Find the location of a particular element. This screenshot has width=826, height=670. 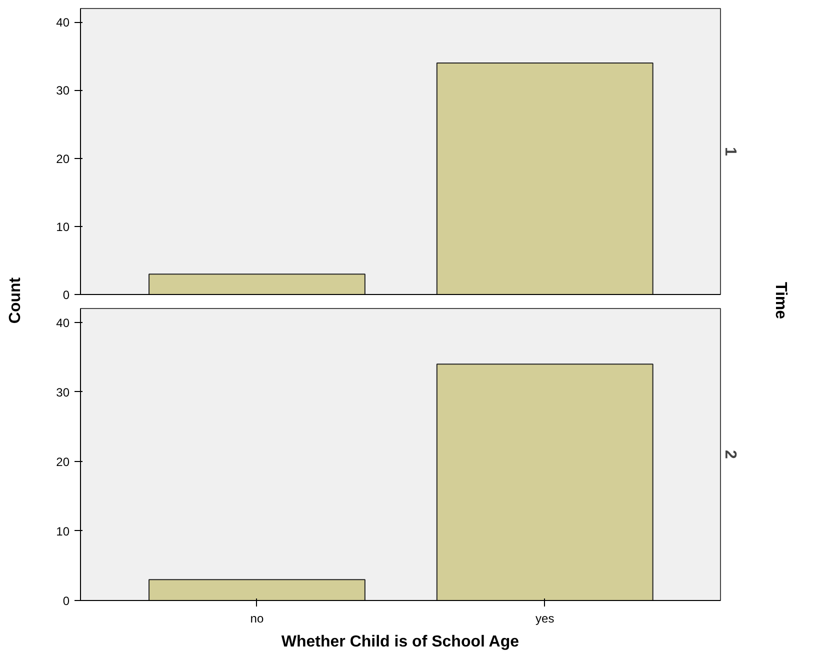

y-axis-title: Count is located at coordinates (15, 300).